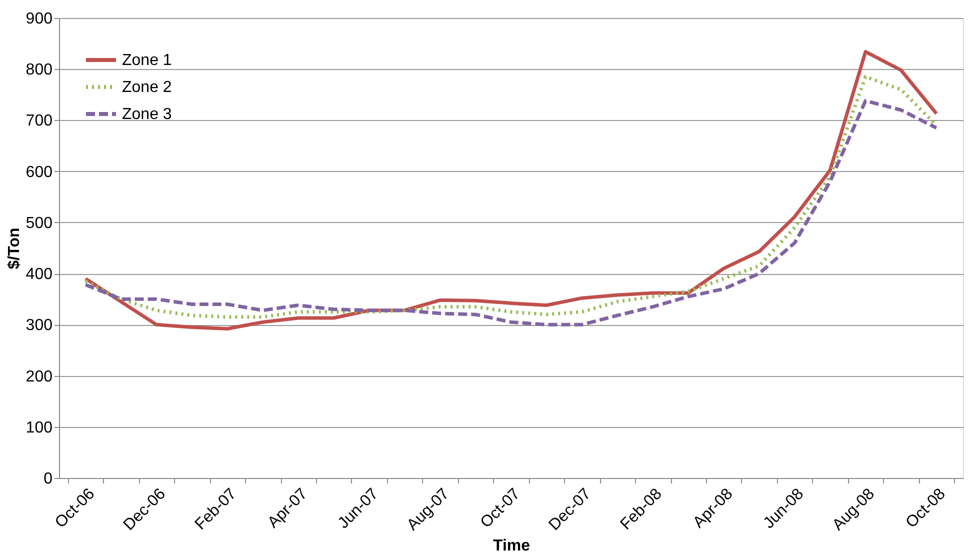 Image resolution: width=971 pixels, height=558 pixels. What do you see at coordinates (39, 121) in the screenshot?
I see `y-tick-label: 700` at bounding box center [39, 121].